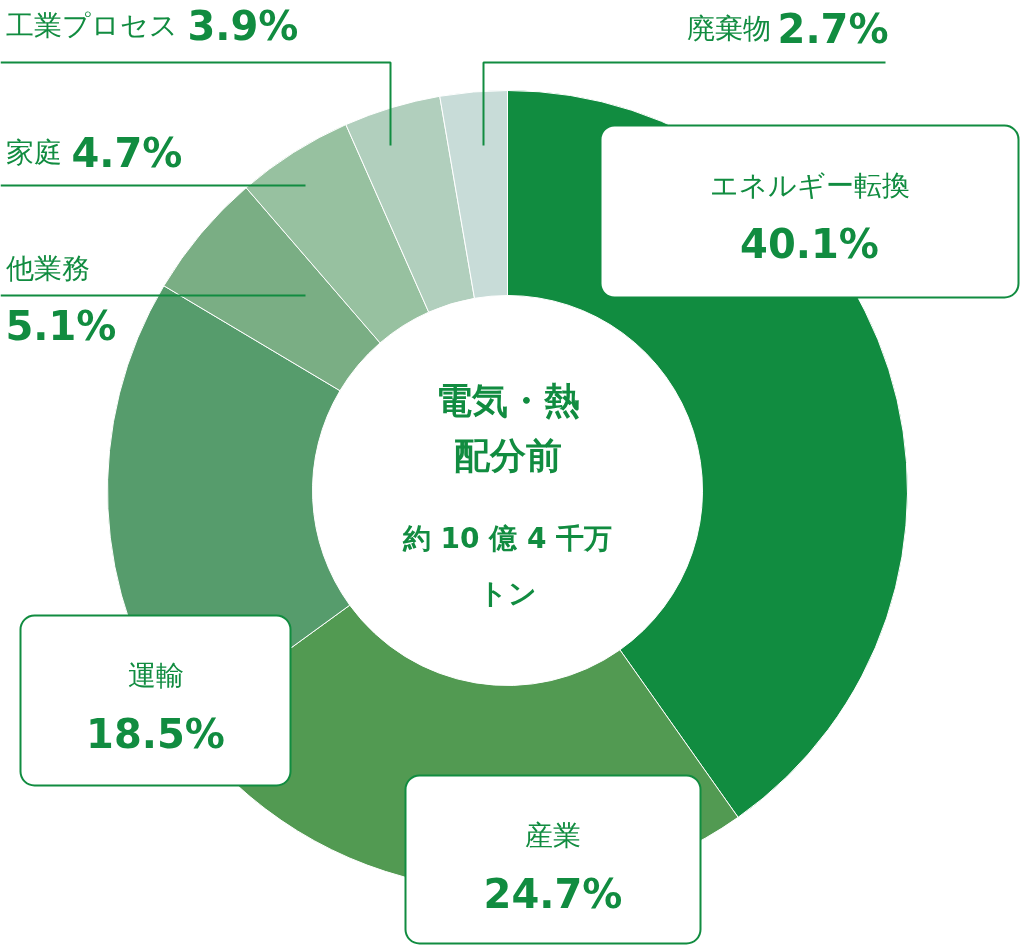 The width and height of the screenshot is (1024, 947). I want to click on data-label: 4.7%, so click(127, 152).